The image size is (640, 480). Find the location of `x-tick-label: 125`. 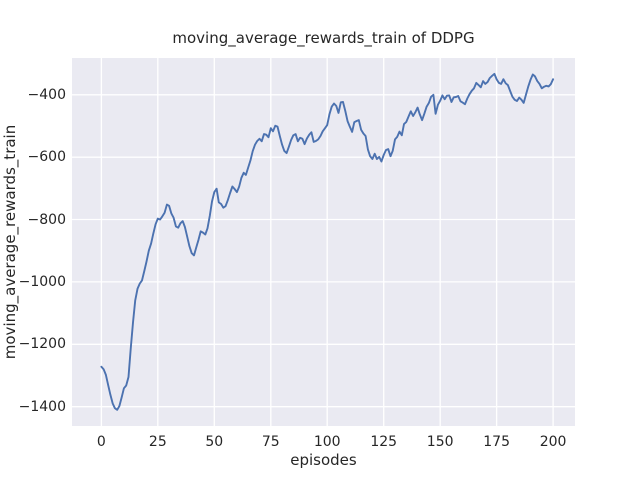

x-tick-label: 125 is located at coordinates (384, 442).